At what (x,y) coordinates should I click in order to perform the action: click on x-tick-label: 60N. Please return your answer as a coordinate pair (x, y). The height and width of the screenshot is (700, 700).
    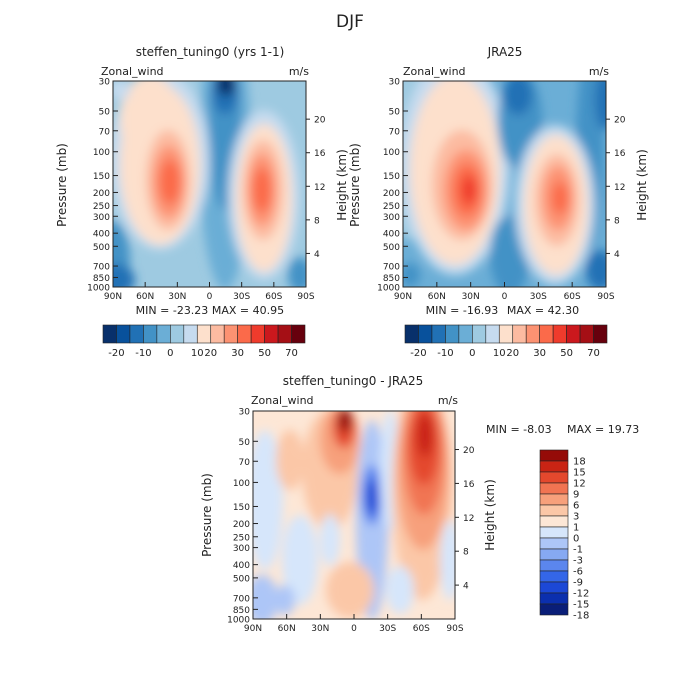
    Looking at the image, I should click on (145, 297).